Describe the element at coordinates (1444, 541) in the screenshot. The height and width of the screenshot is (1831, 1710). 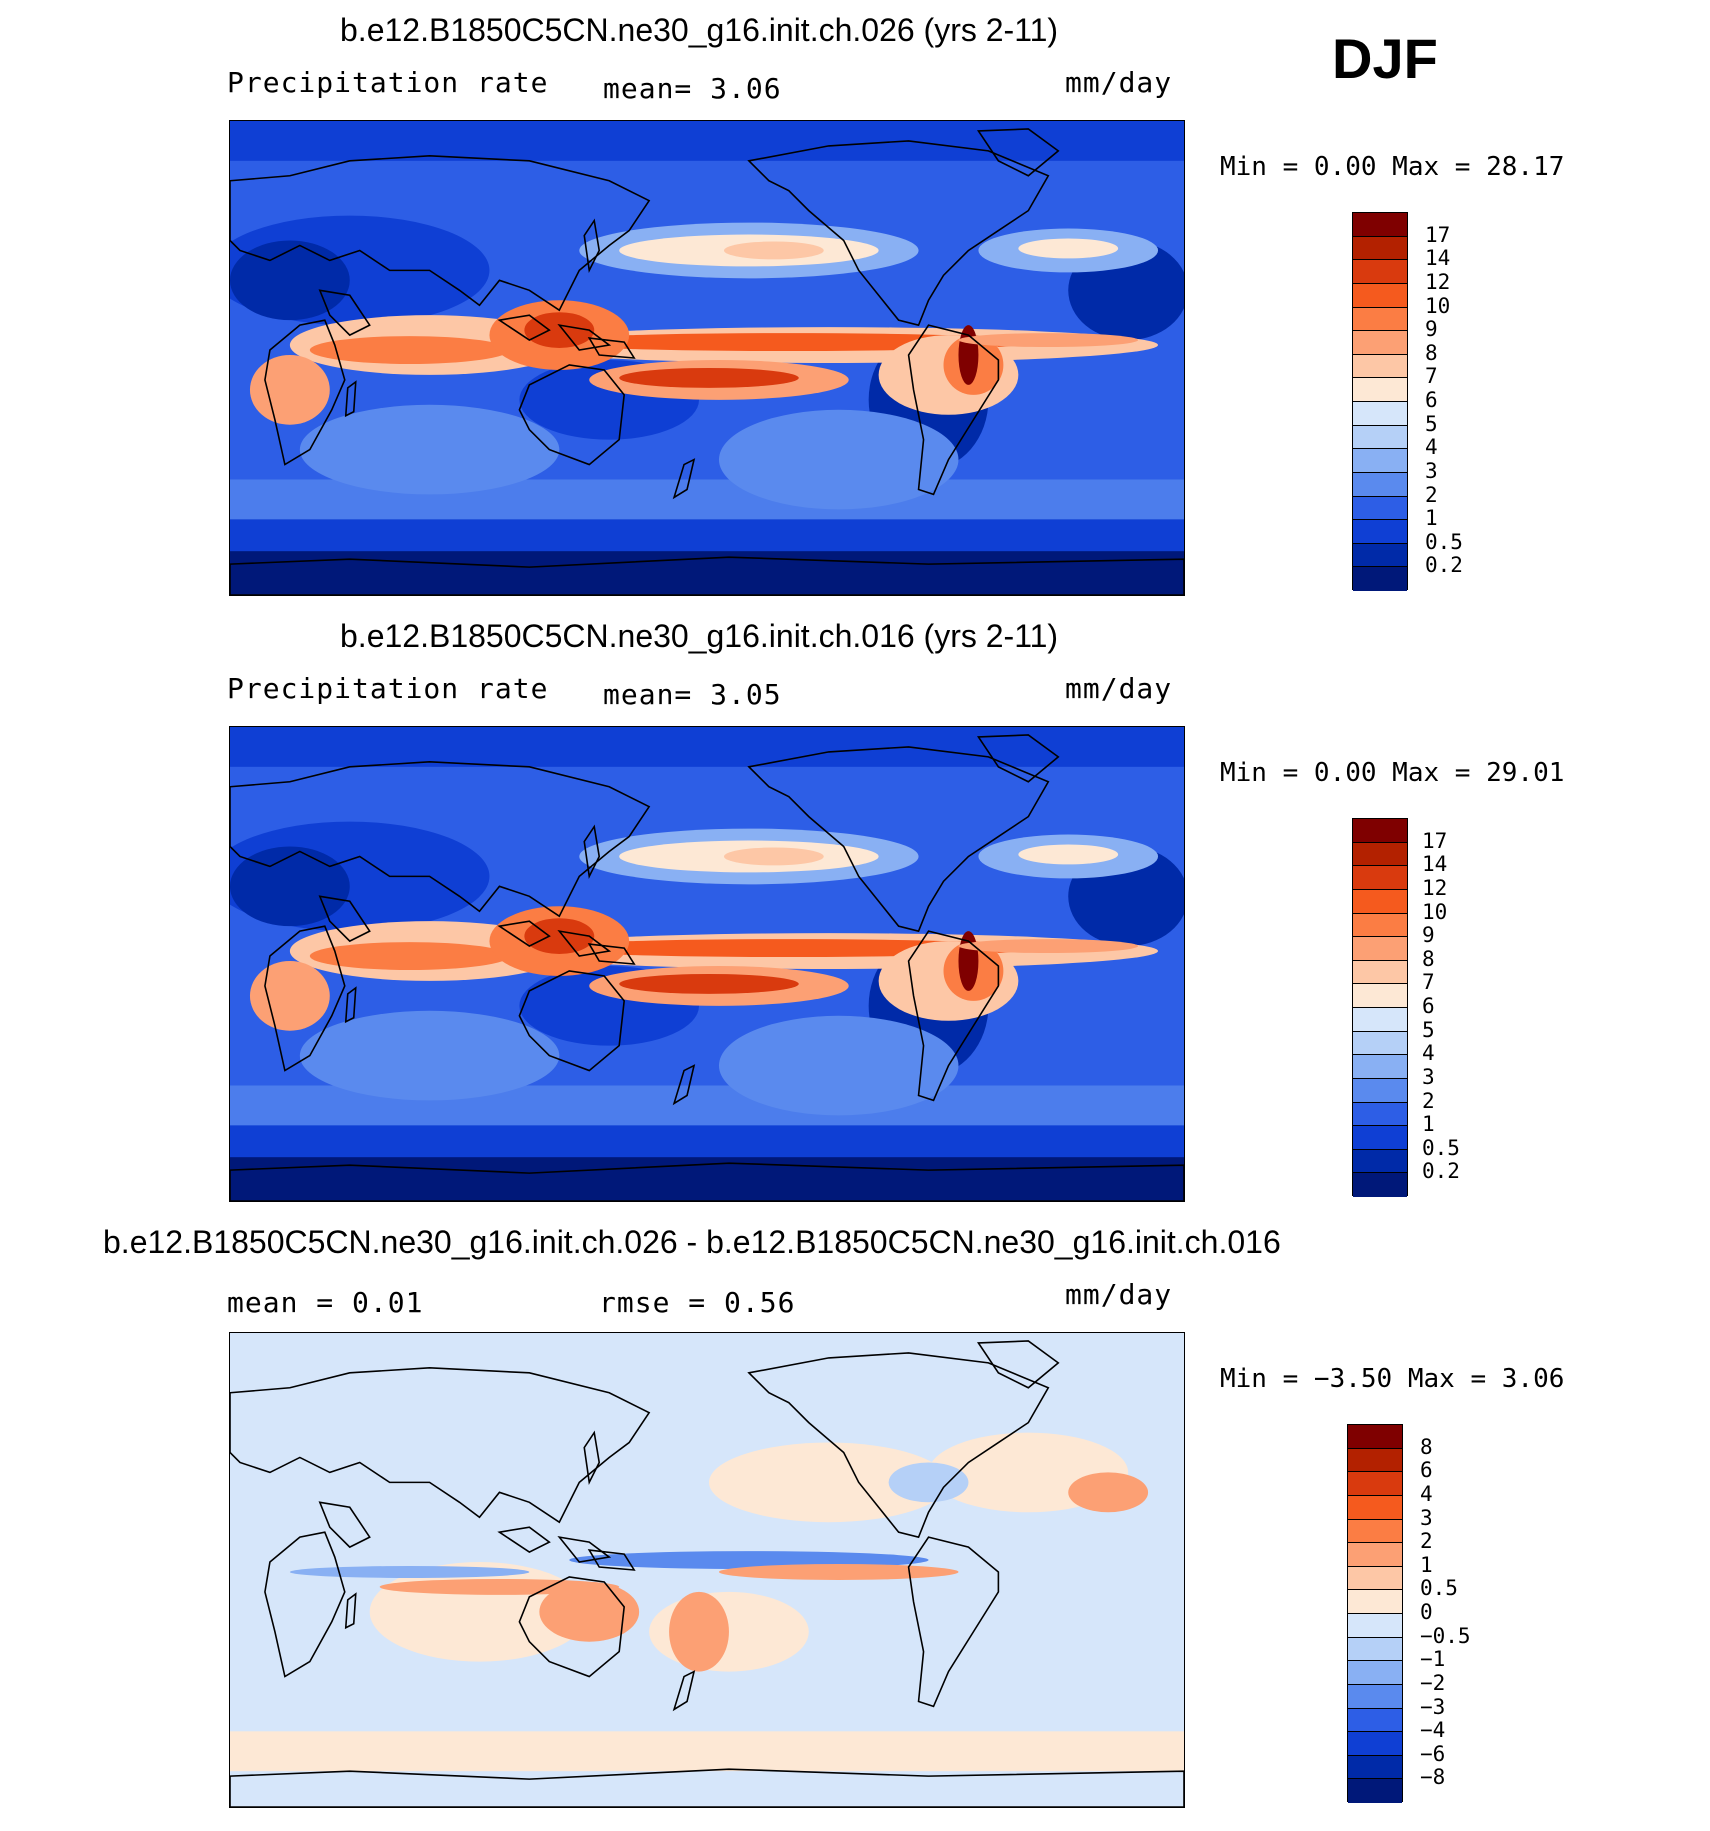
I see `colorbar-tick-label: 0.5` at that location.